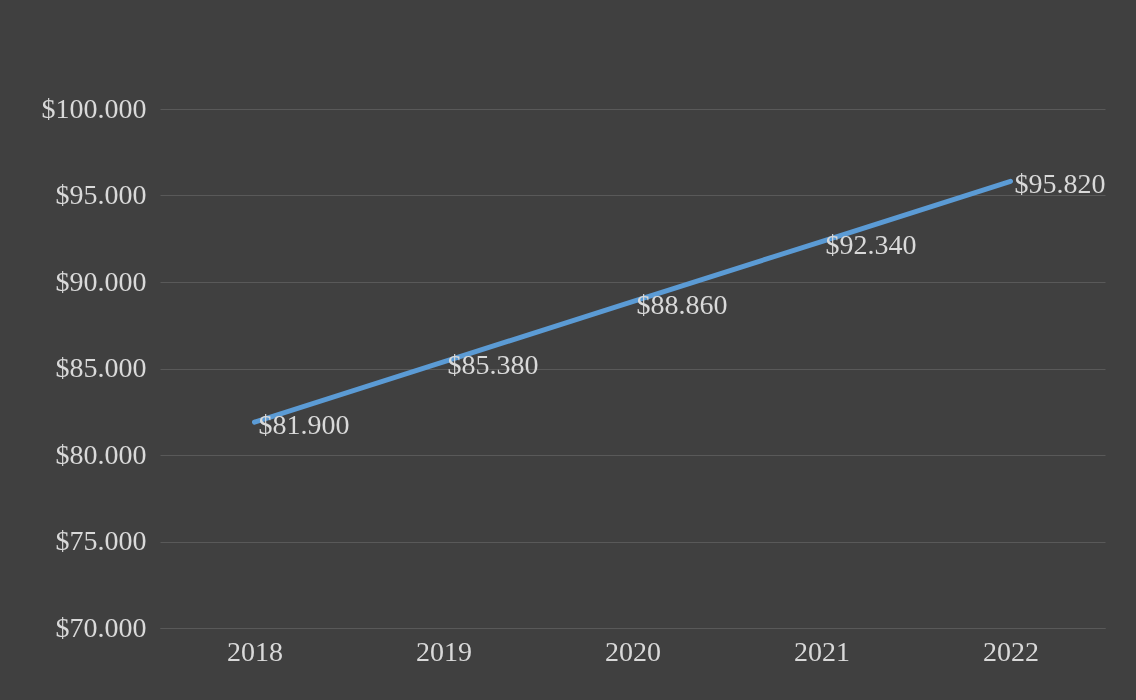  I want to click on x-tick-label: 2020, so click(633, 651).